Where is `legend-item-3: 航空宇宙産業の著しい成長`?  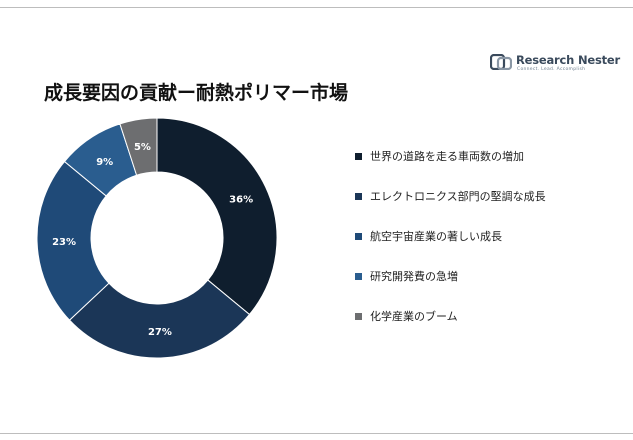 legend-item-3: 航空宇宙産業の著しい成長 is located at coordinates (485, 236).